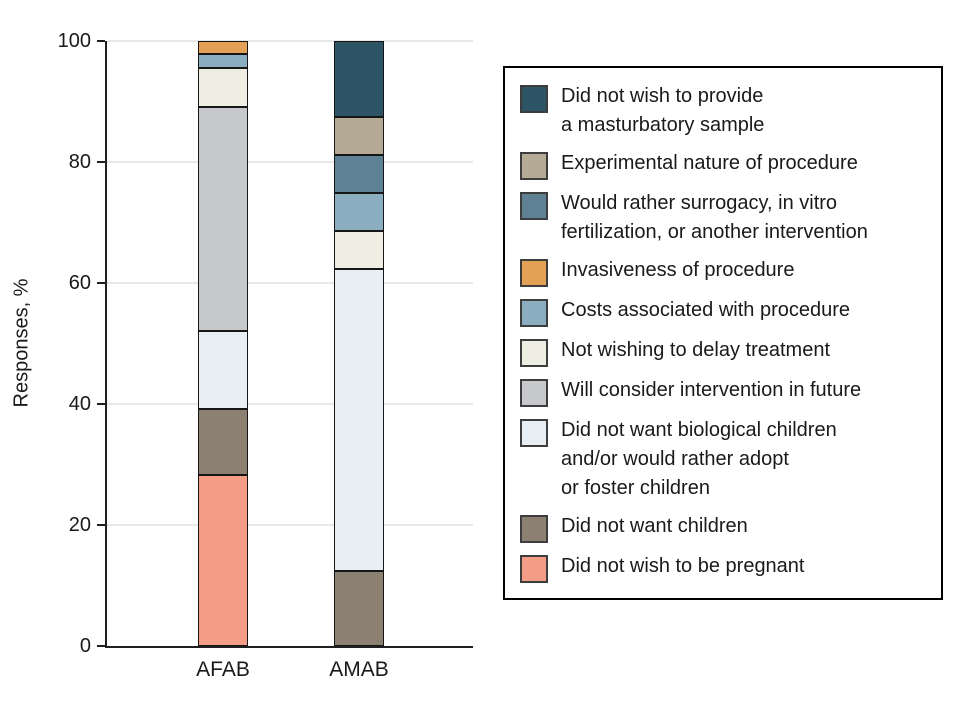 The image size is (957, 711). Describe the element at coordinates (706, 310) in the screenshot. I see `legend-label: Costs associated with procedure` at that location.